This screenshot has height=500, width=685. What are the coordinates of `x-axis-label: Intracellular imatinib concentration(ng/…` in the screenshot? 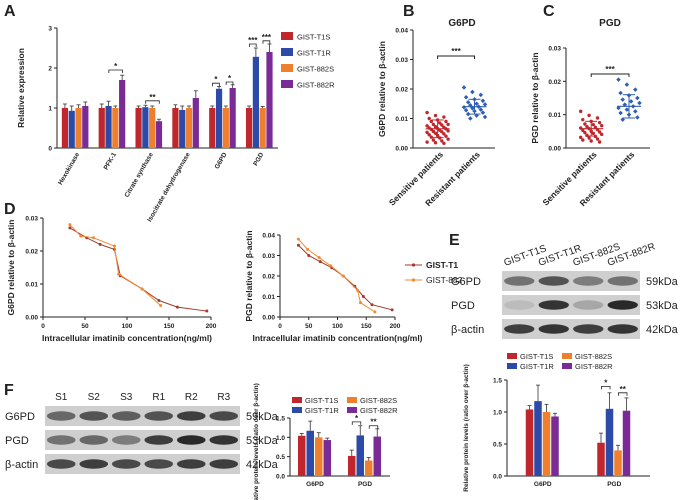 It's located at (127, 338).